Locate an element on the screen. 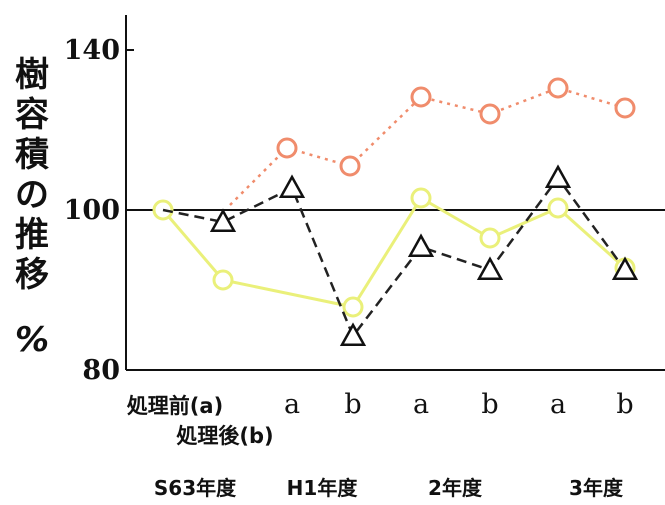 The height and width of the screenshot is (505, 665). category-label-2: b is located at coordinates (352, 404).